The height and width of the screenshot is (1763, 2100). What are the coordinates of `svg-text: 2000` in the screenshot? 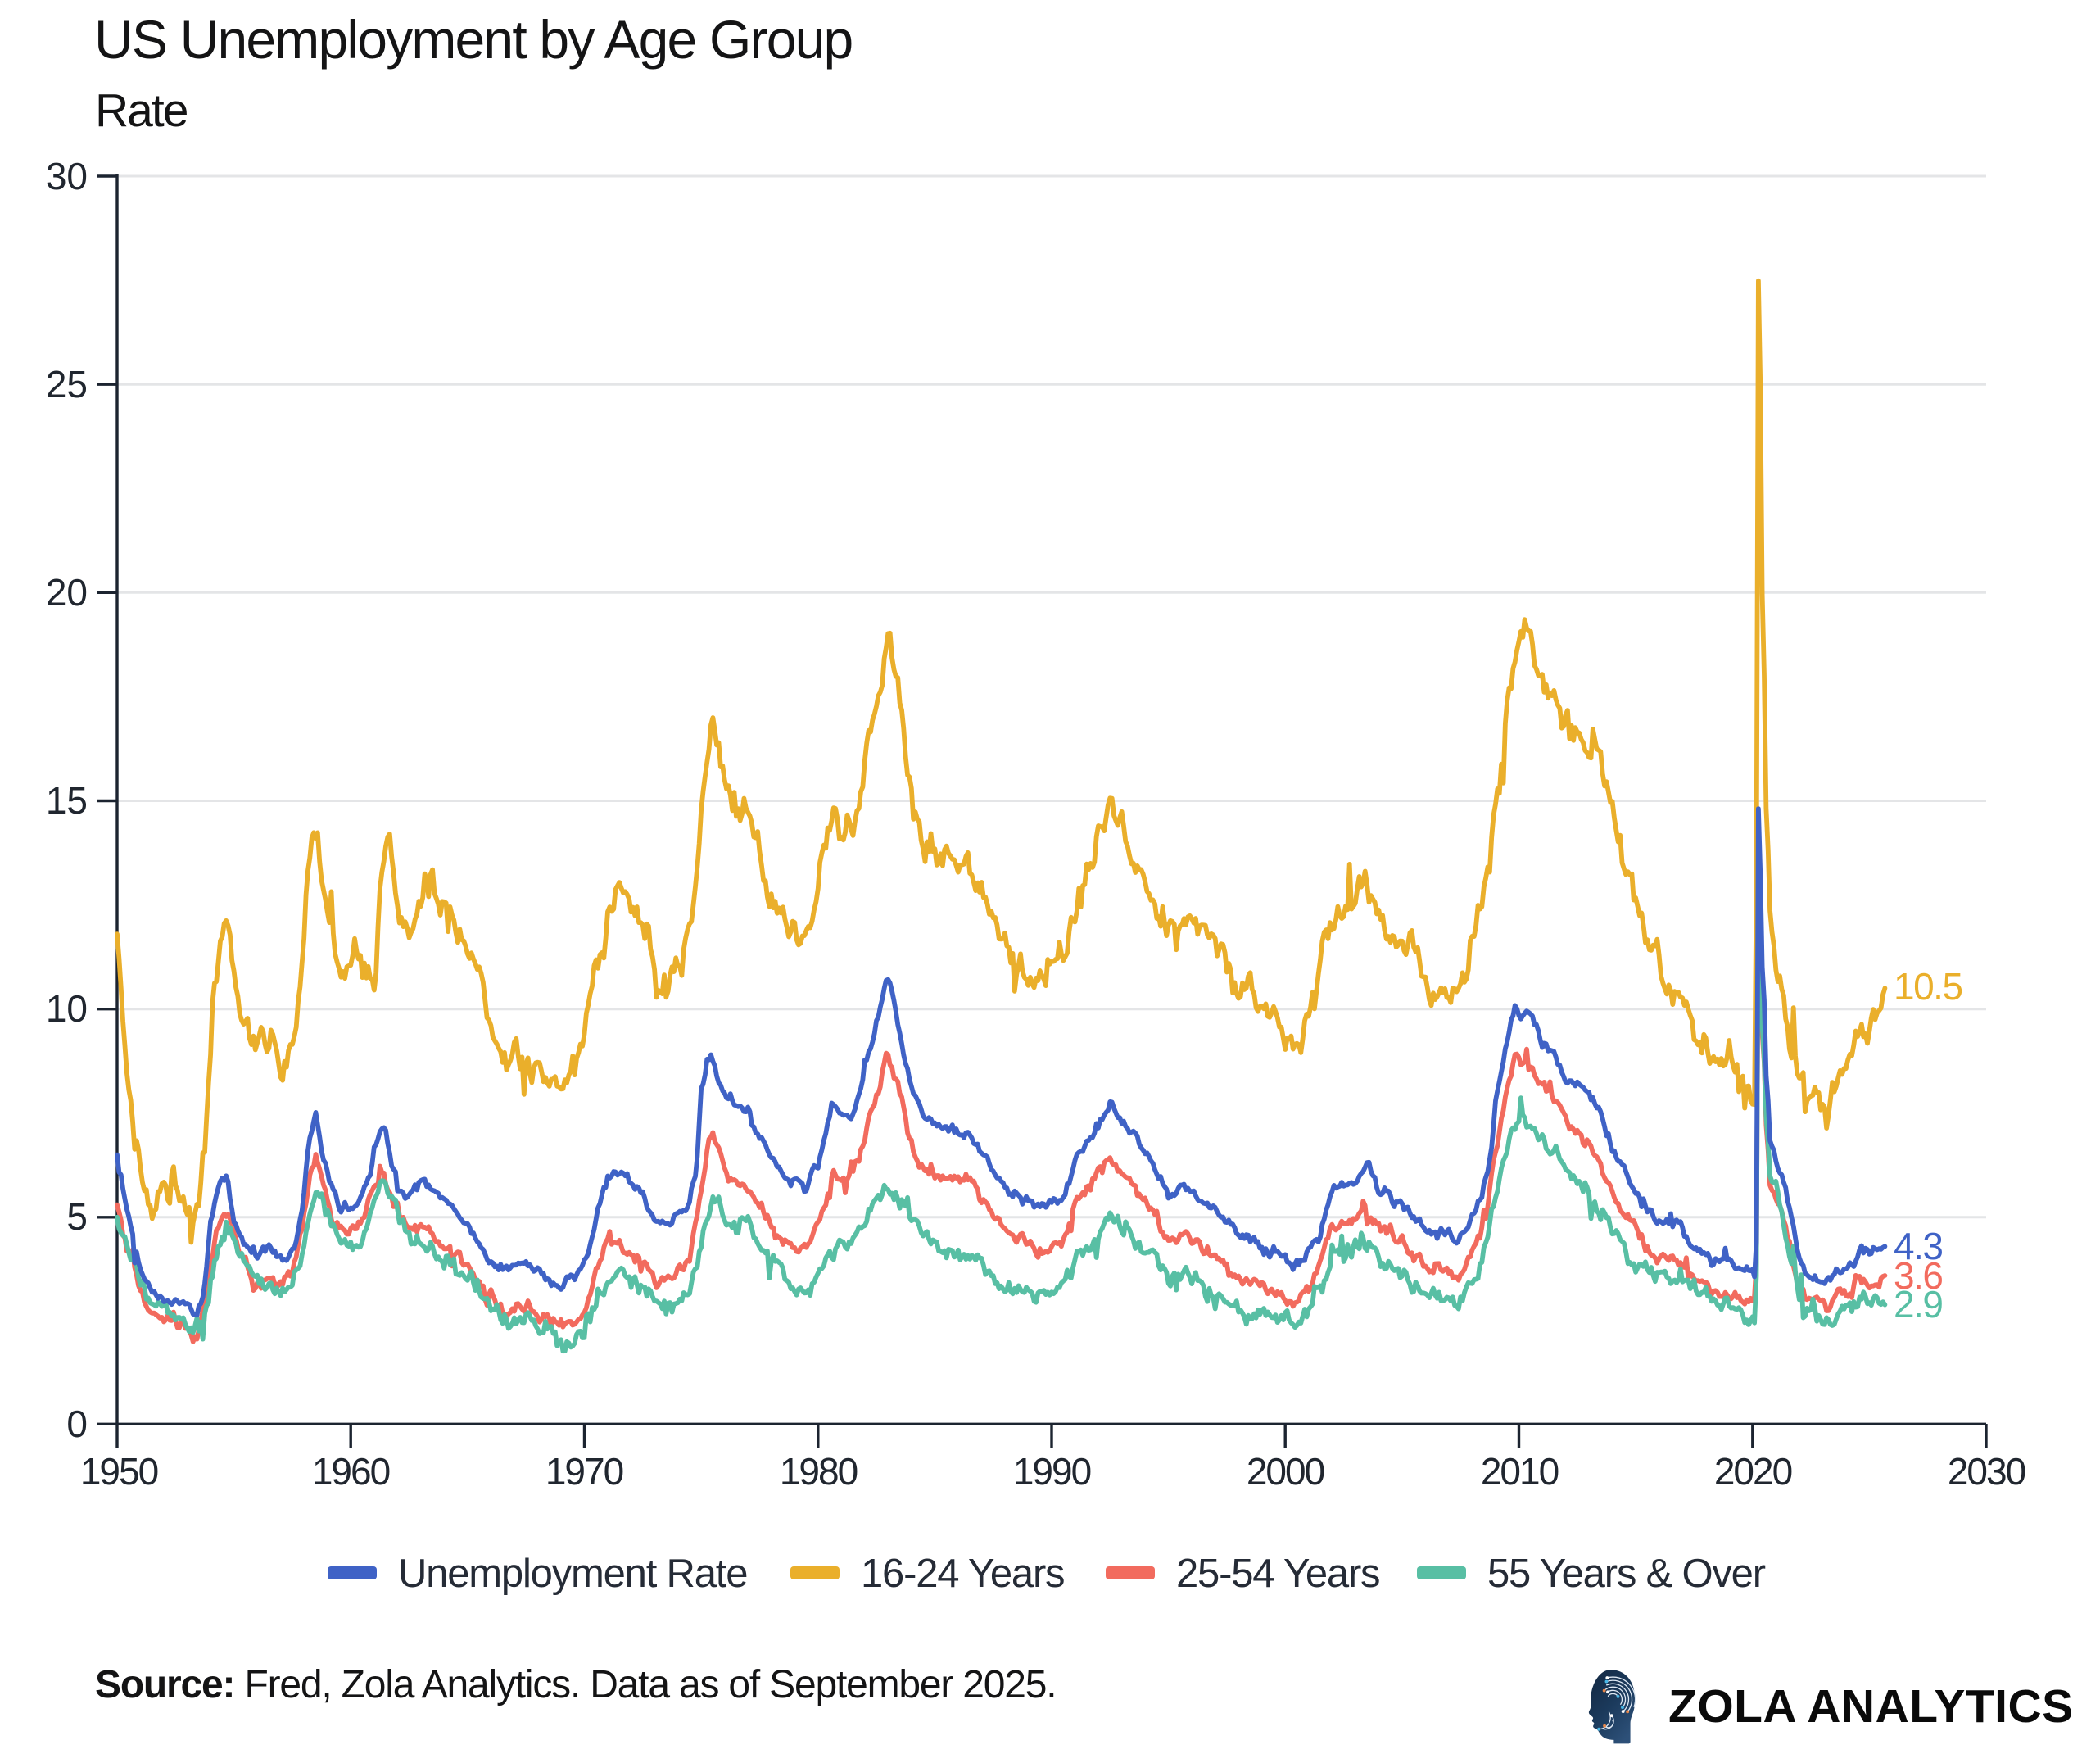 It's located at (1285, 1471).